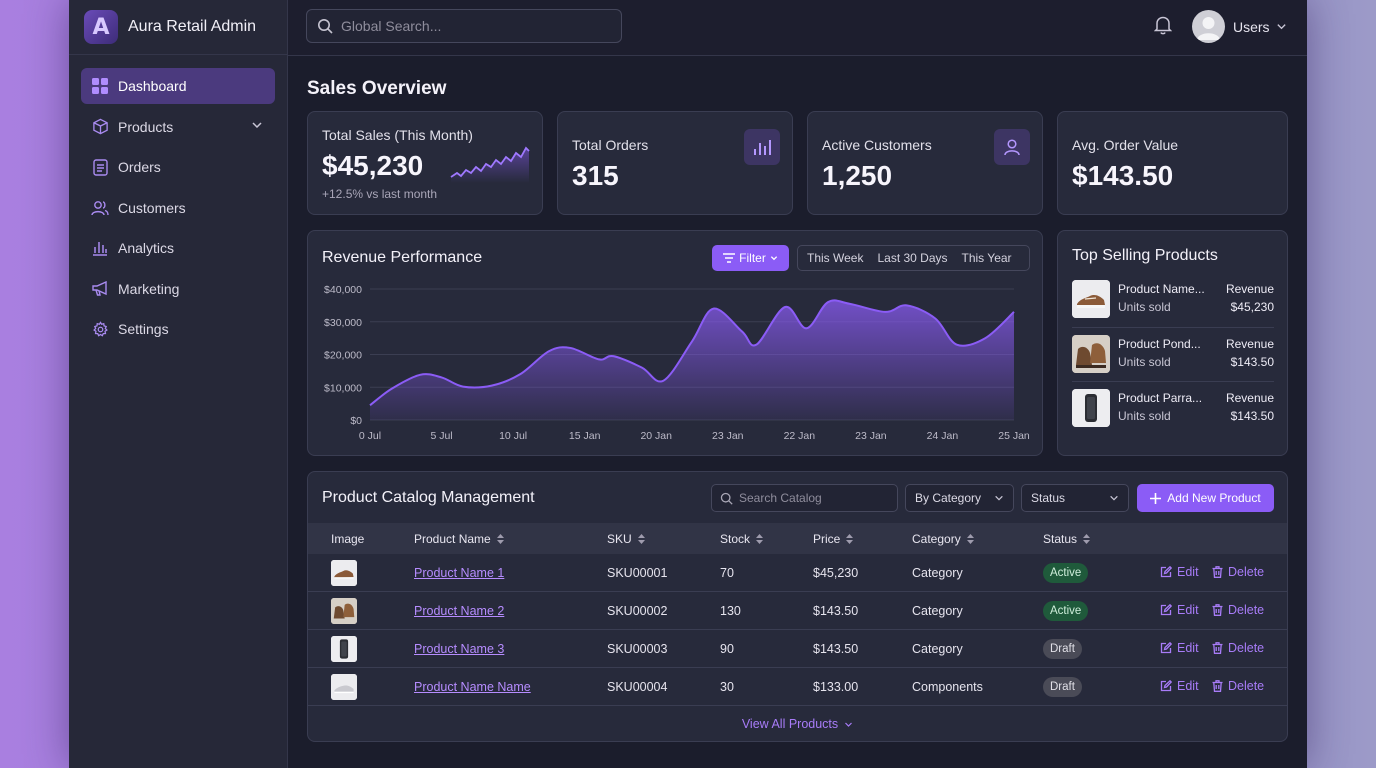 The image size is (1376, 768). Describe the element at coordinates (343, 323) in the screenshot. I see `y-tick-label: $30,000` at that location.